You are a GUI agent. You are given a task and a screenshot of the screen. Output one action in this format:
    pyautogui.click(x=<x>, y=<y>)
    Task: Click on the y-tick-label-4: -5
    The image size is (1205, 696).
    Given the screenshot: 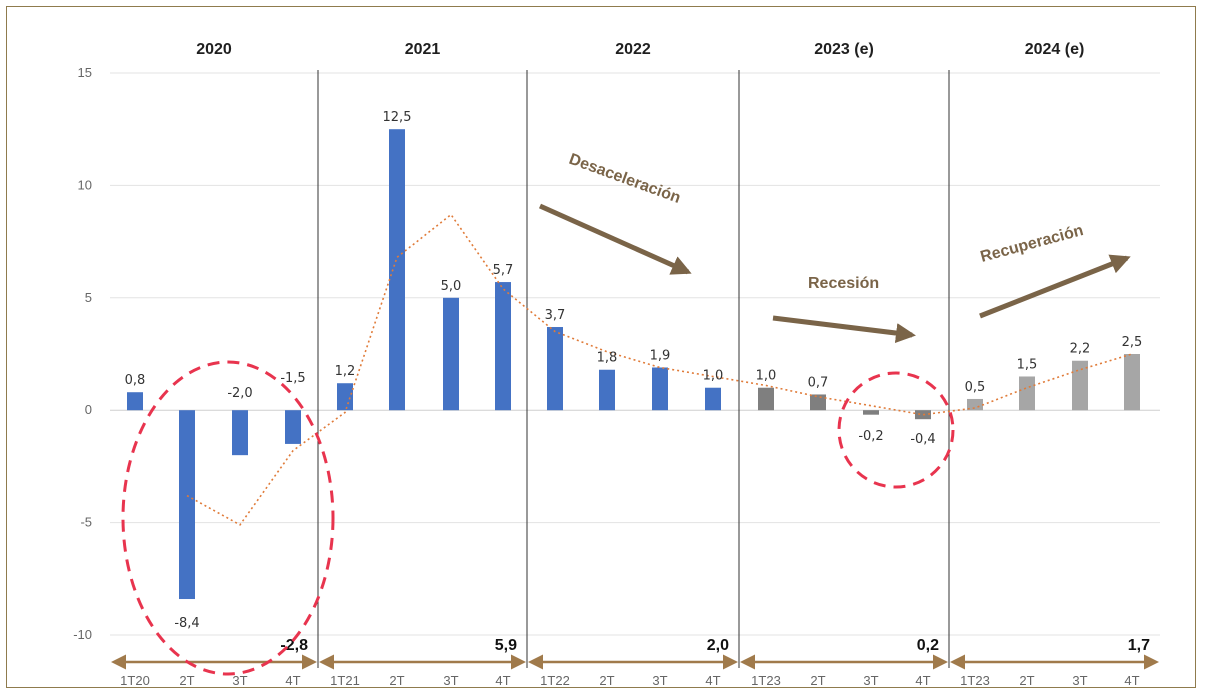 What is the action you would take?
    pyautogui.click(x=86, y=522)
    